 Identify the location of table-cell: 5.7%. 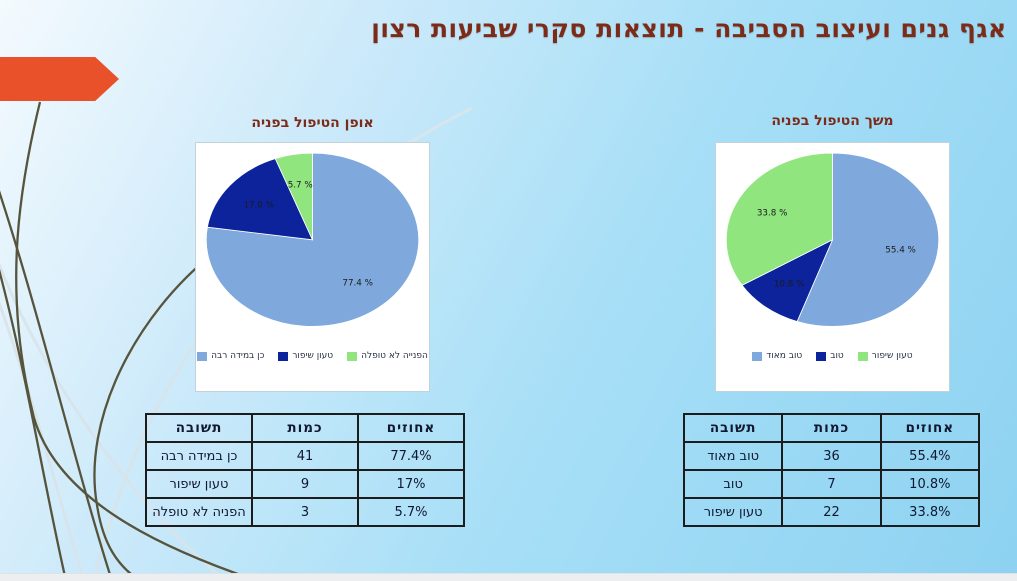
(411, 512).